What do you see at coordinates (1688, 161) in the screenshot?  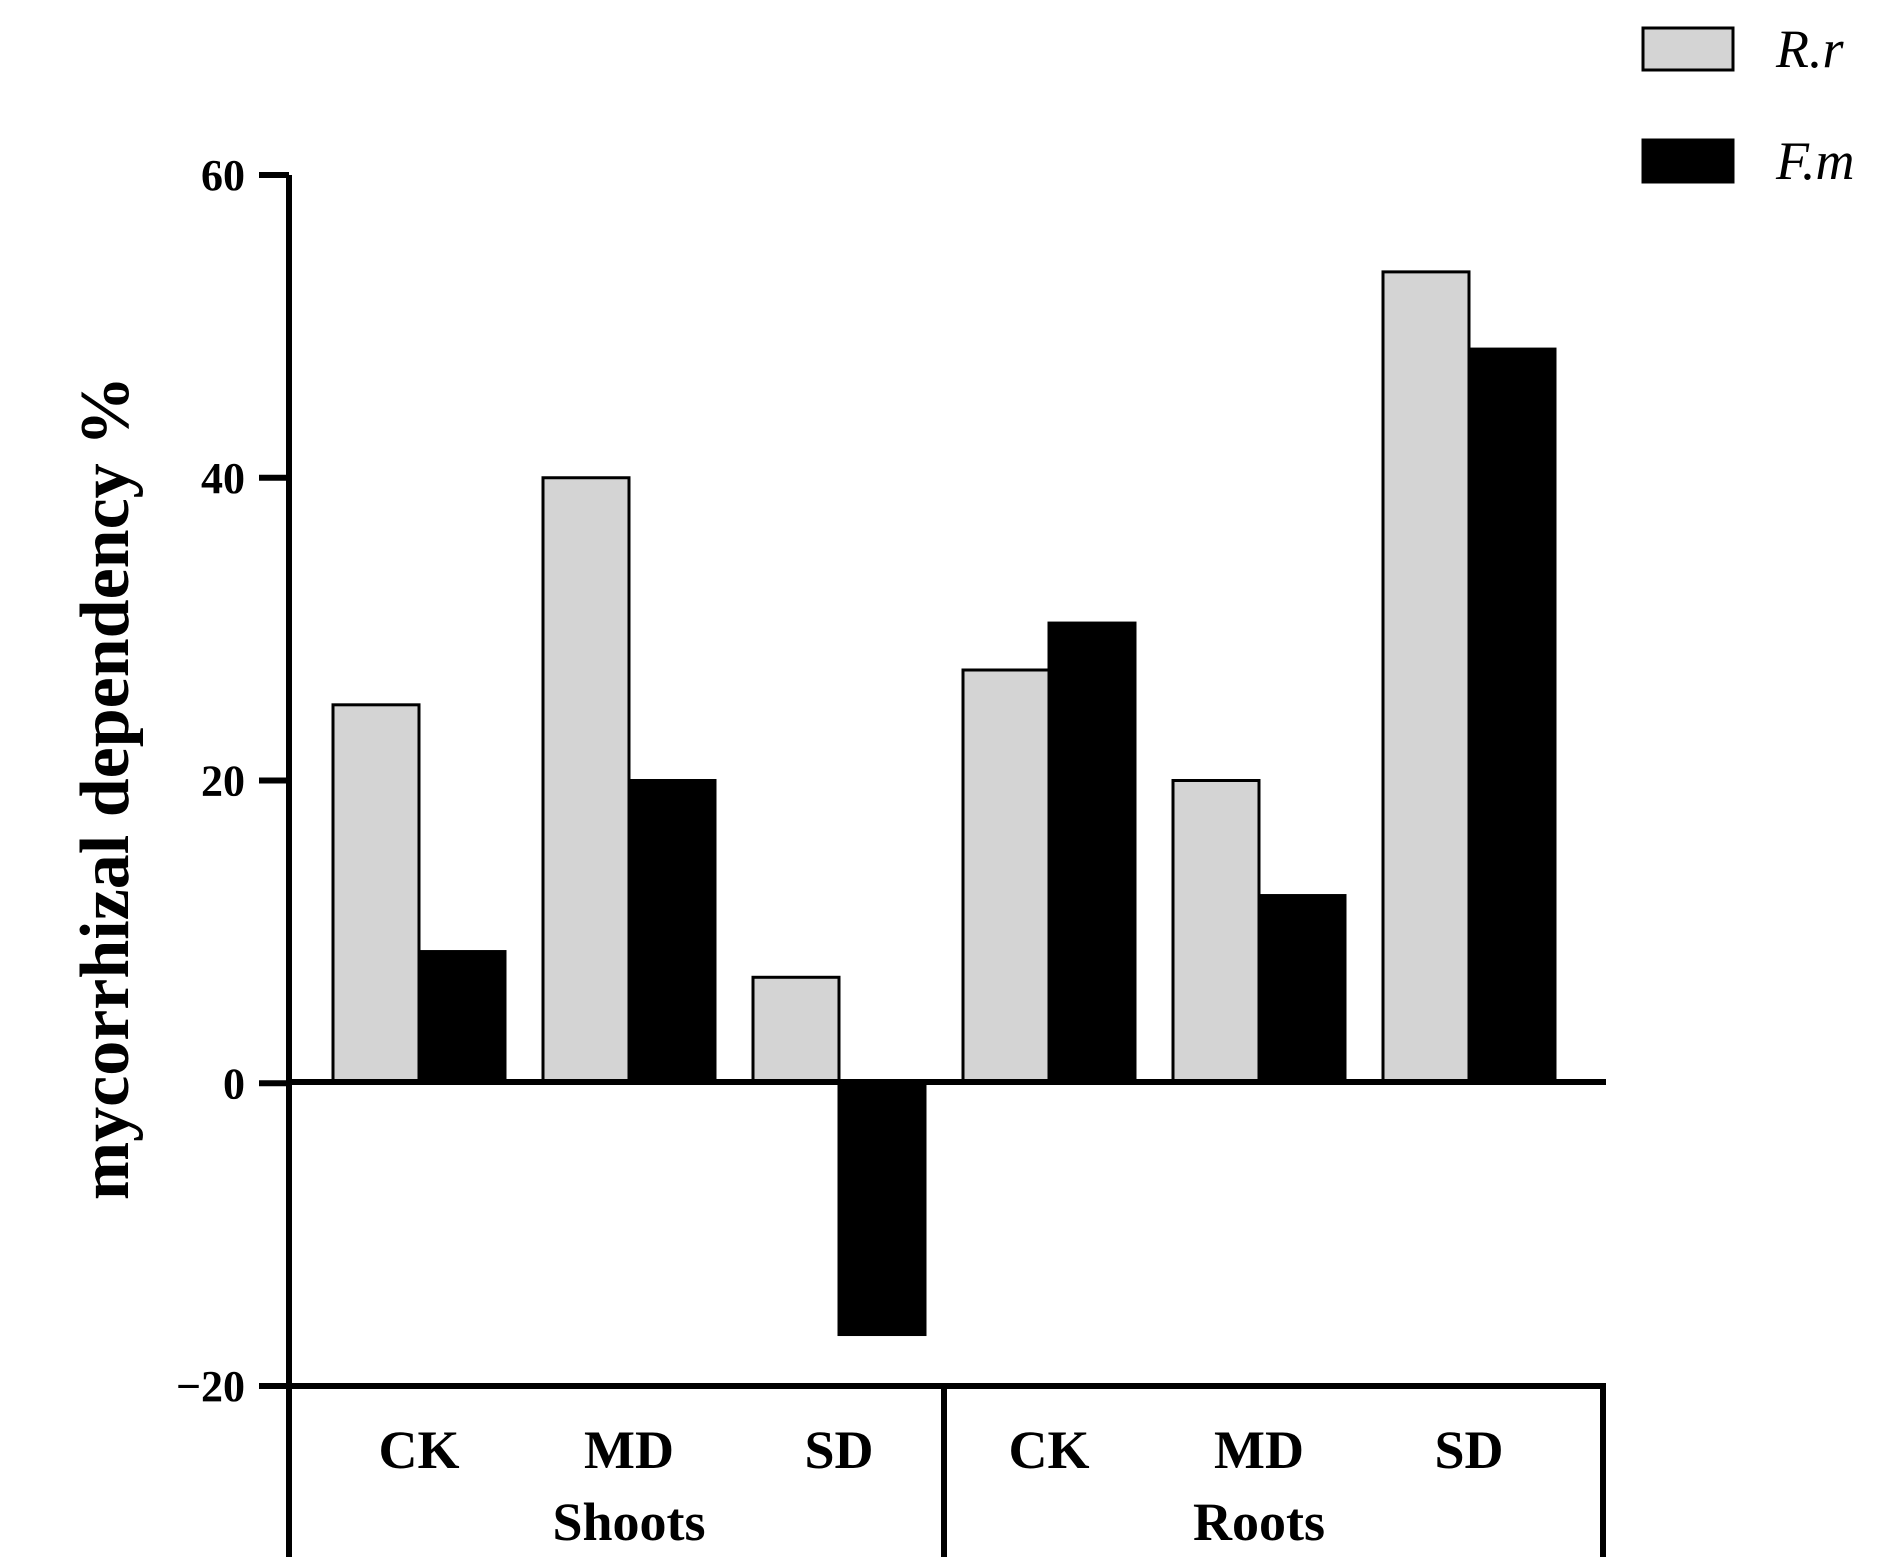 I see `legend-swatch-fm` at bounding box center [1688, 161].